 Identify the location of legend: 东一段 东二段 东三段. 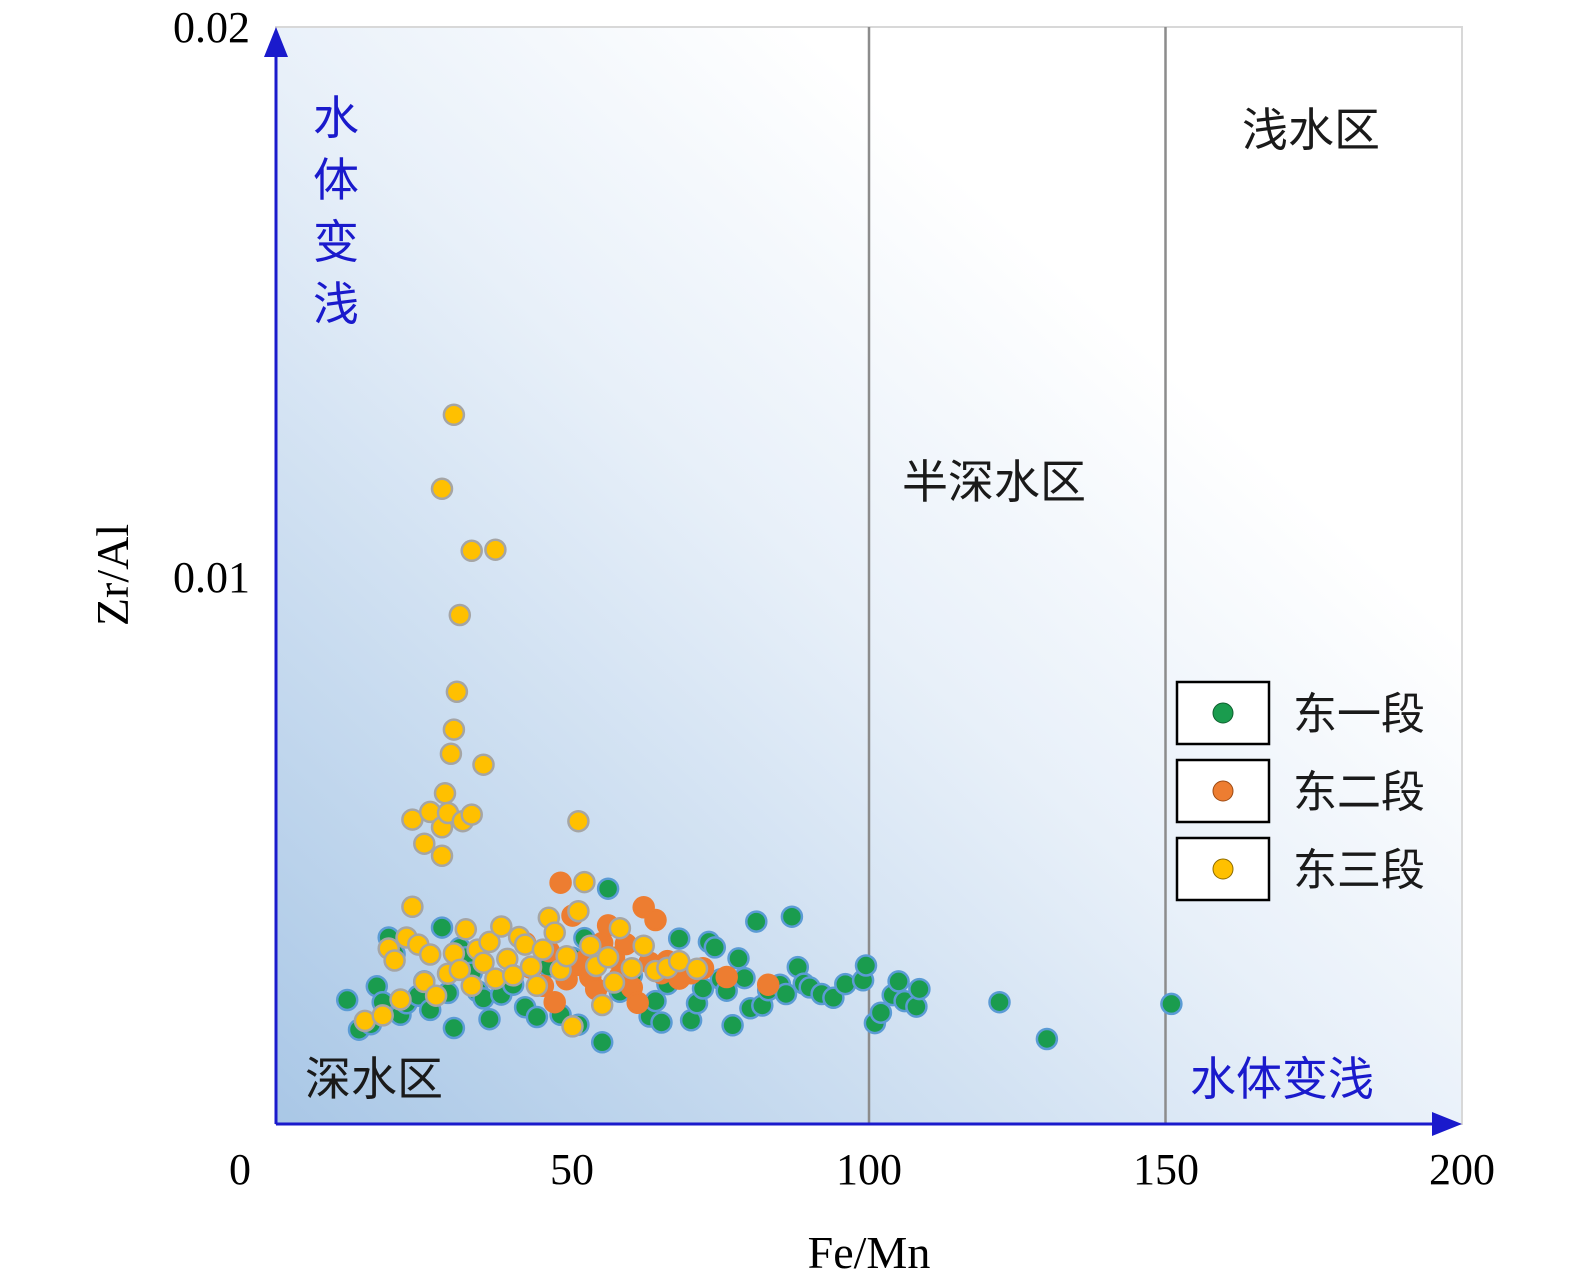
(1300, 791).